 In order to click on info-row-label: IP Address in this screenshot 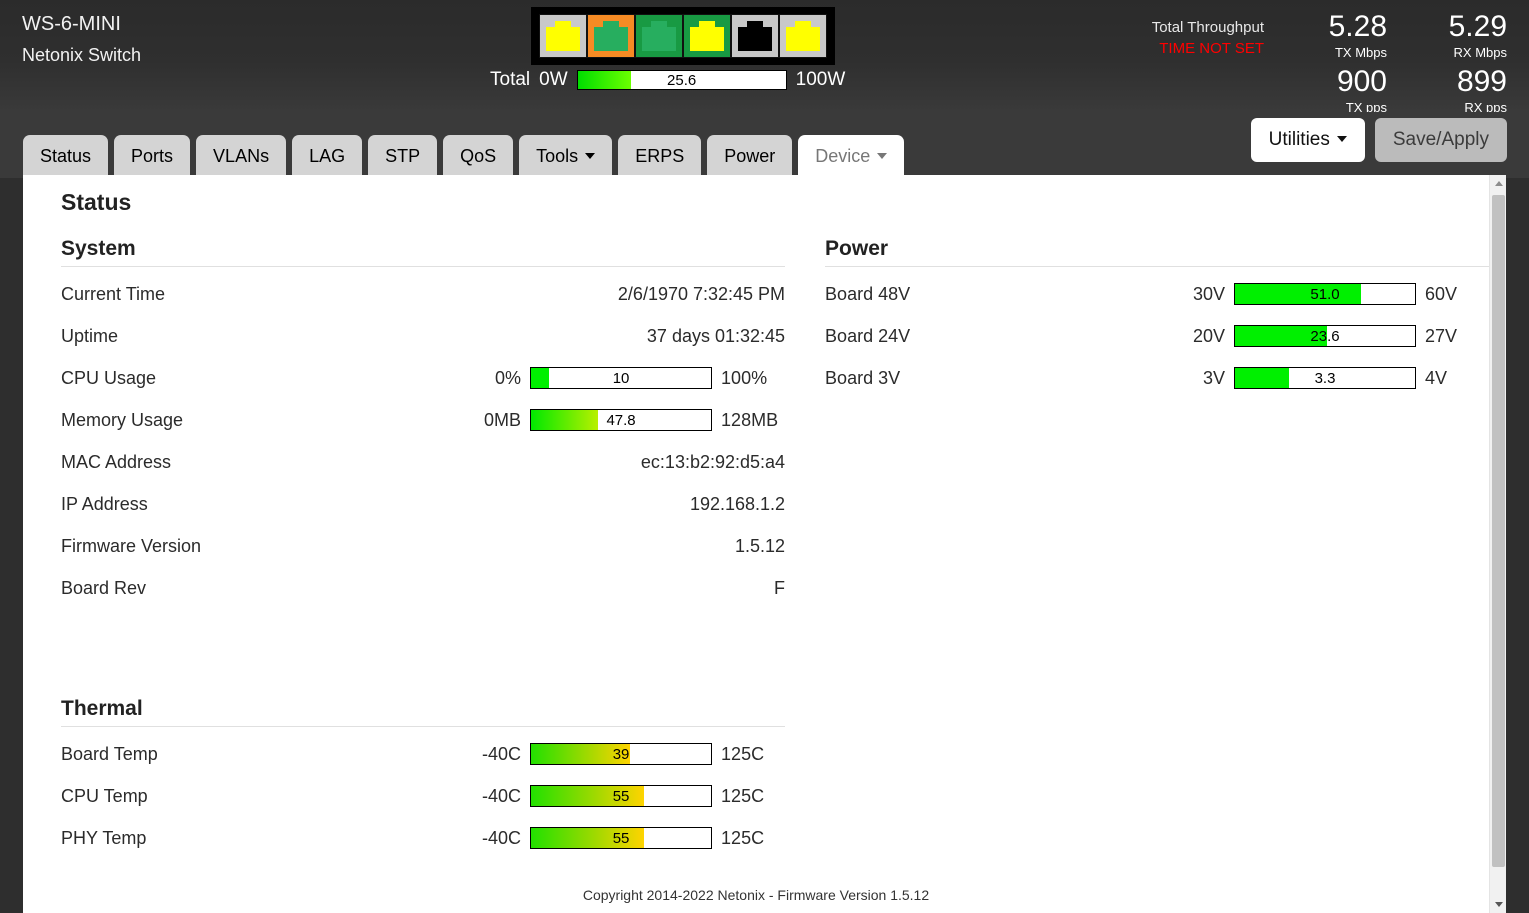, I will do `click(104, 503)`.